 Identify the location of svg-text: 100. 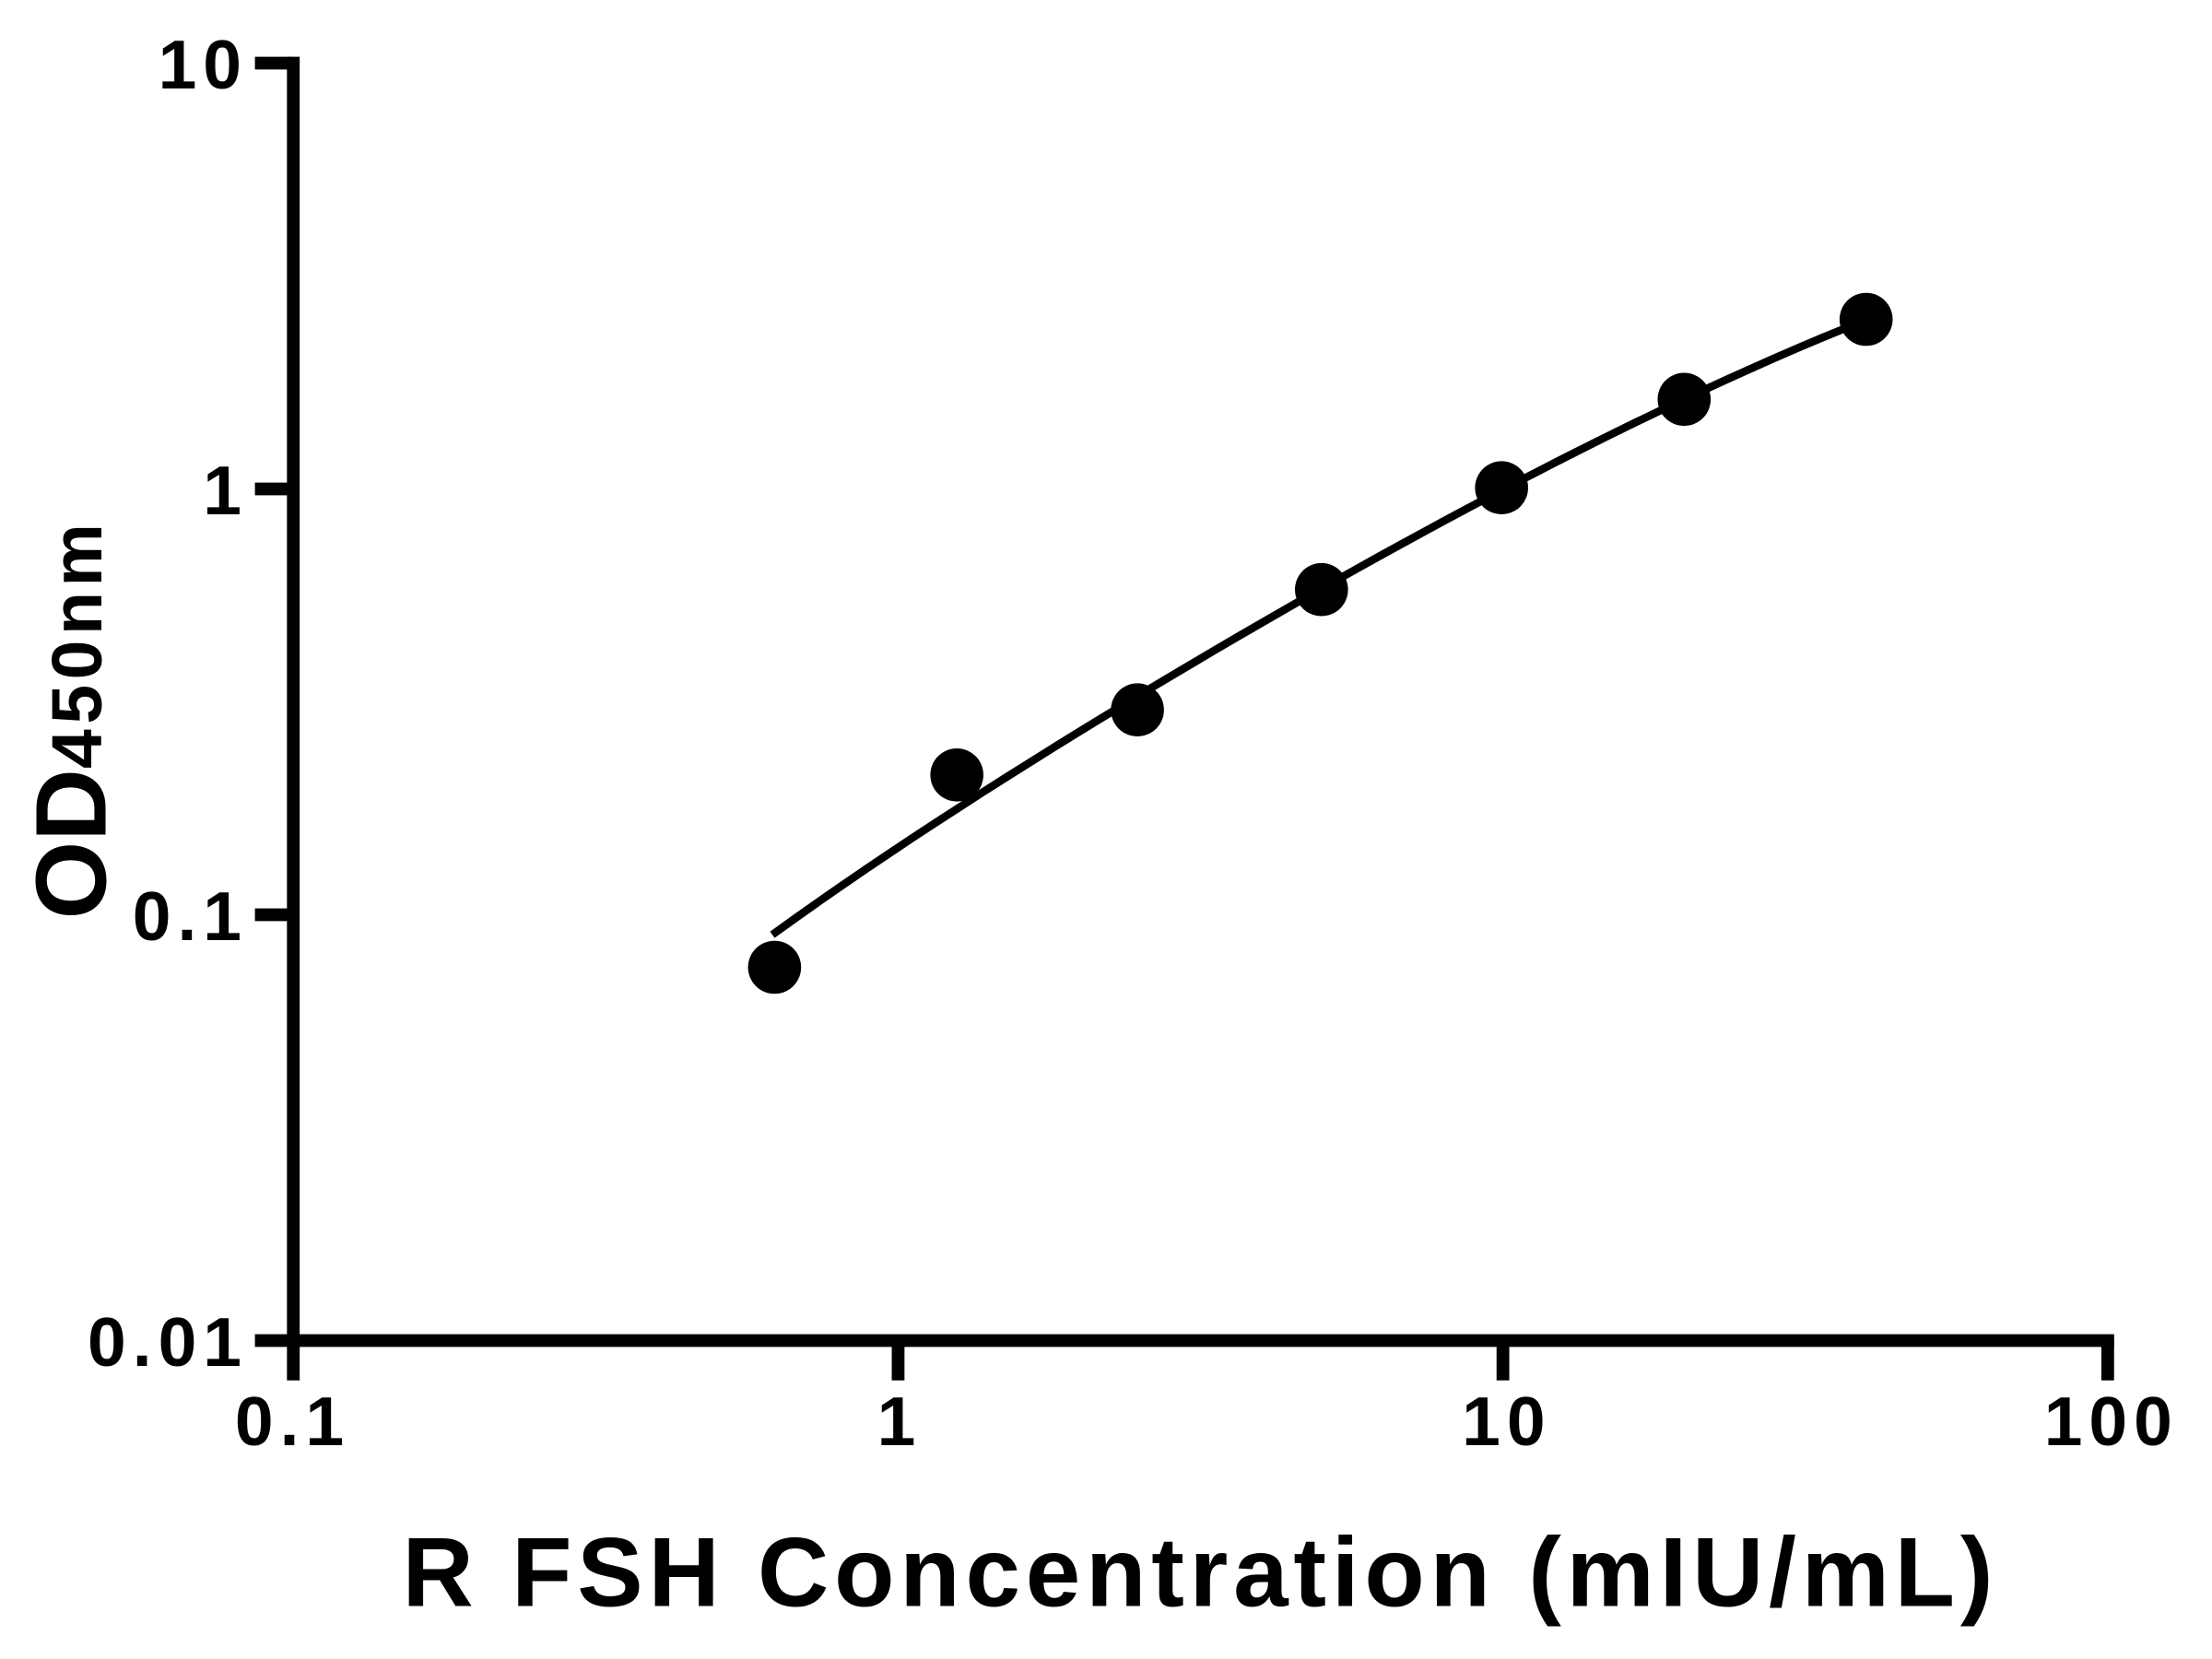
(2111, 1421).